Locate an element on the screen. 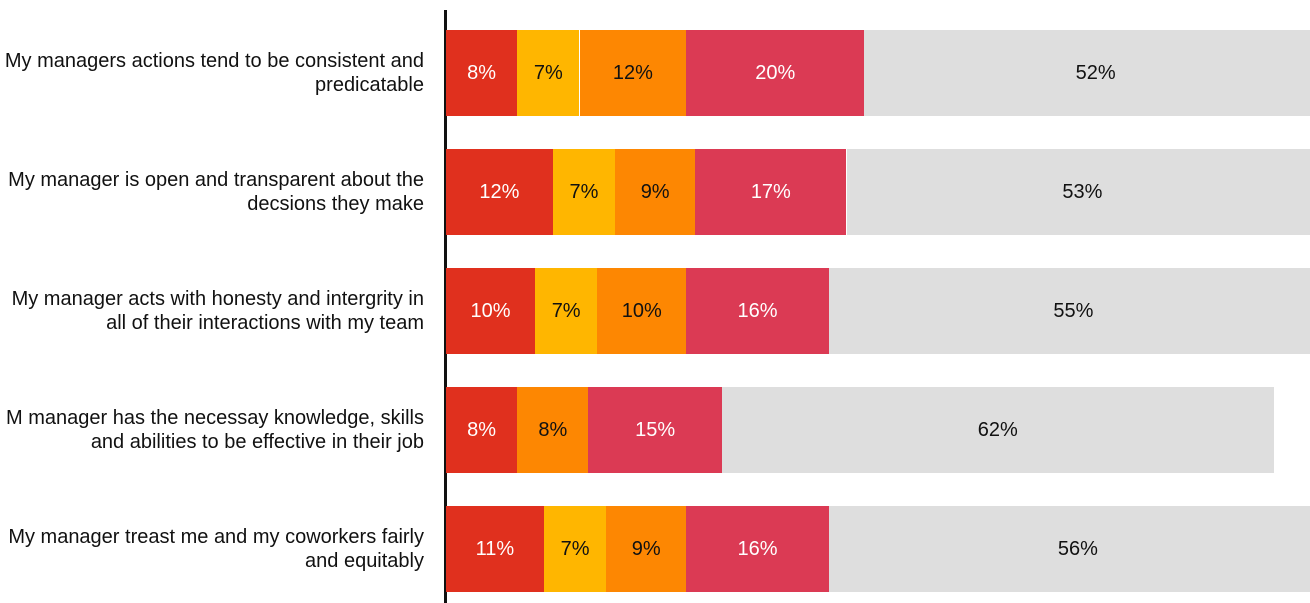  bar-segment: 20% is located at coordinates (775, 73).